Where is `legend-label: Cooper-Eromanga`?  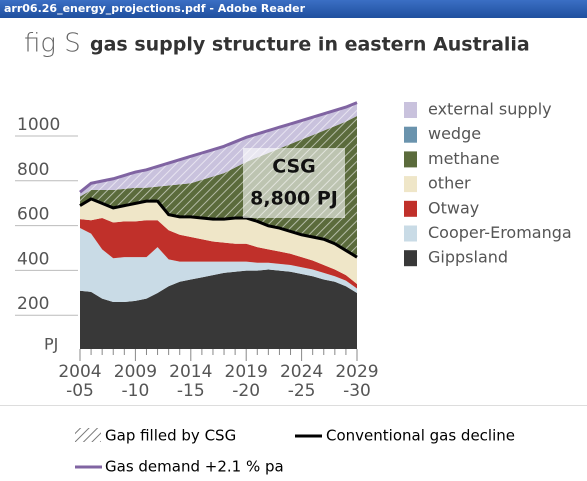 legend-label: Cooper-Eromanga is located at coordinates (500, 232).